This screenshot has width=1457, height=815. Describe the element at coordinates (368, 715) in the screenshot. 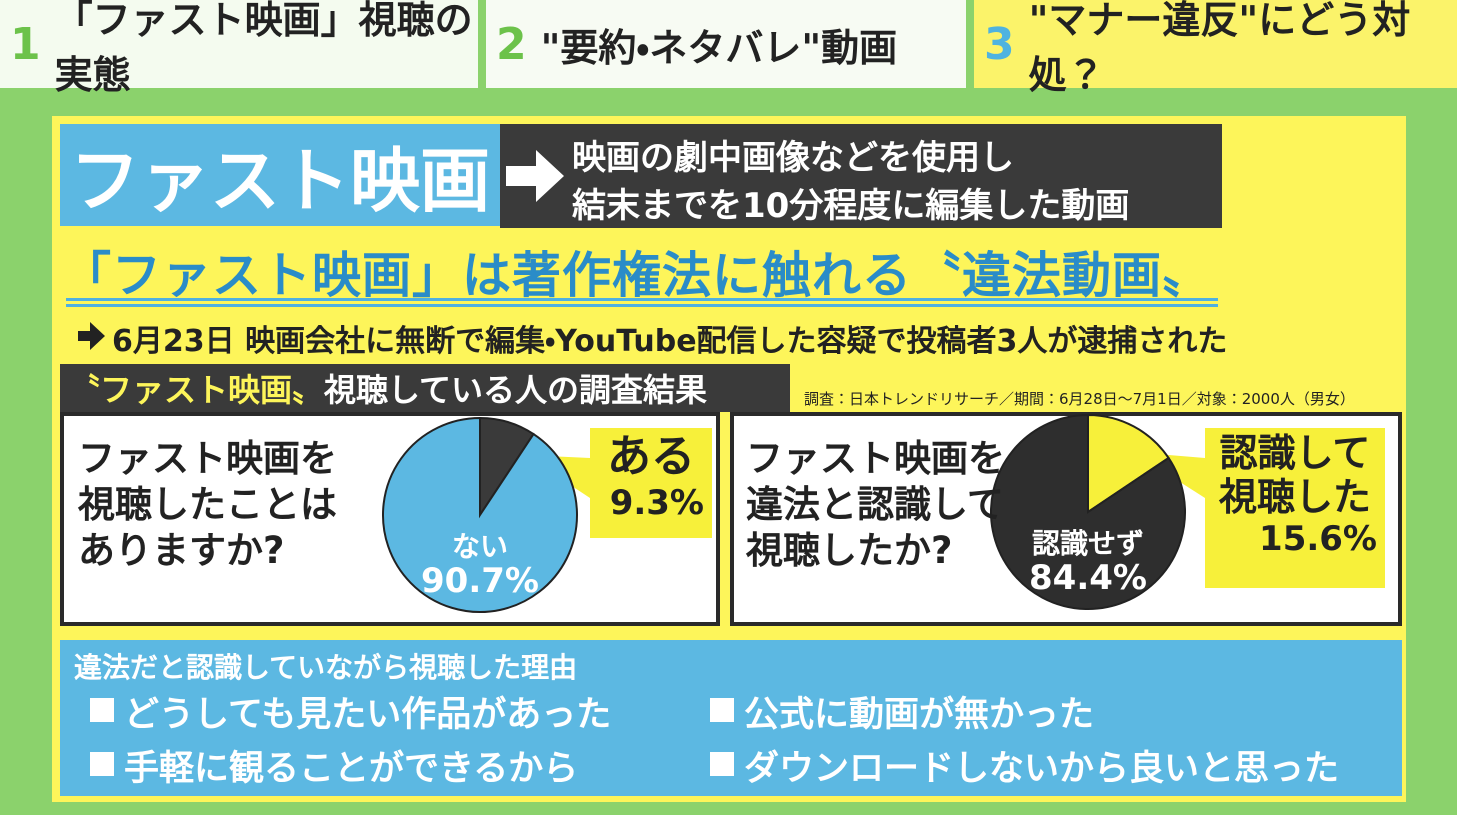

I see `reason-item: どうしても見たい作品があった` at that location.